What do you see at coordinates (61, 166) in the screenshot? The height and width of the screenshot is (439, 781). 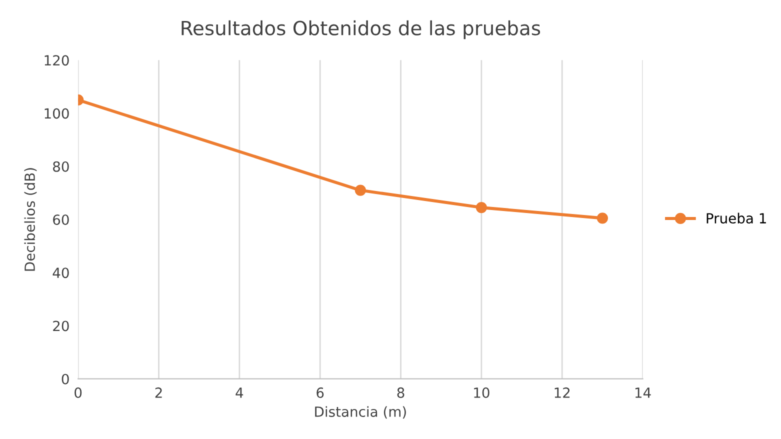 I see `y-tick-label: 80` at bounding box center [61, 166].